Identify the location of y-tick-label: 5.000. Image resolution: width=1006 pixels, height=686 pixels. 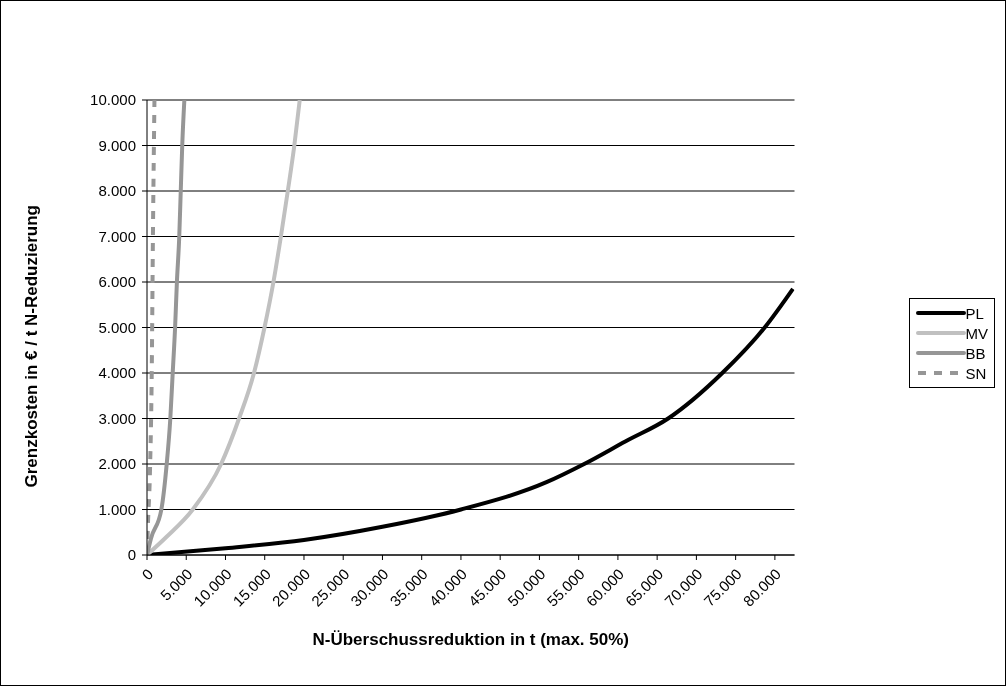
(117, 327).